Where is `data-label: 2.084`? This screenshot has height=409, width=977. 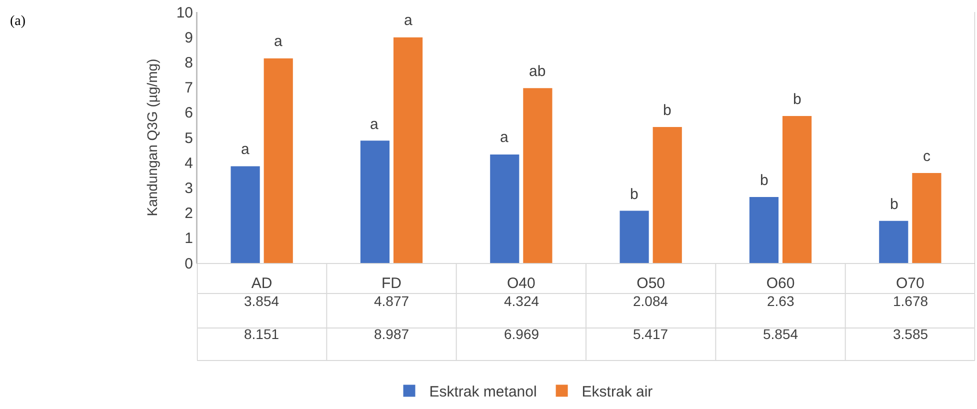 data-label: 2.084 is located at coordinates (650, 301).